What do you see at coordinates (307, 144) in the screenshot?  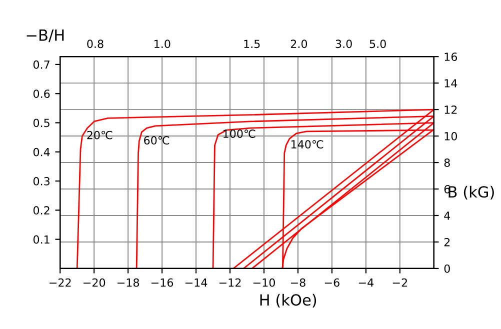 I see `series-label: 140℃` at bounding box center [307, 144].